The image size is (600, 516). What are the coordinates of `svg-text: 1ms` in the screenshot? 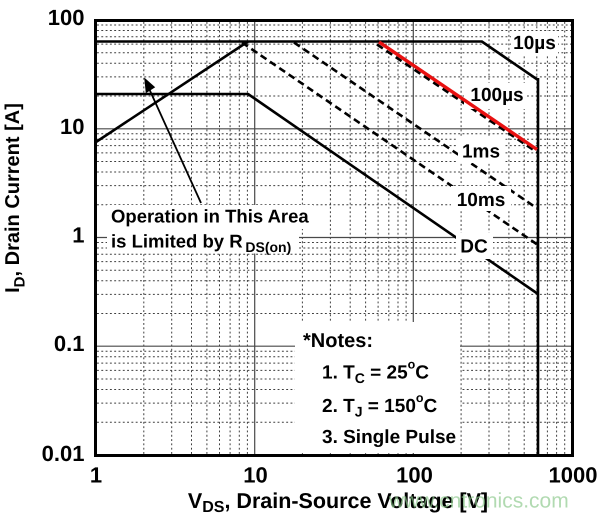 It's located at (481, 152).